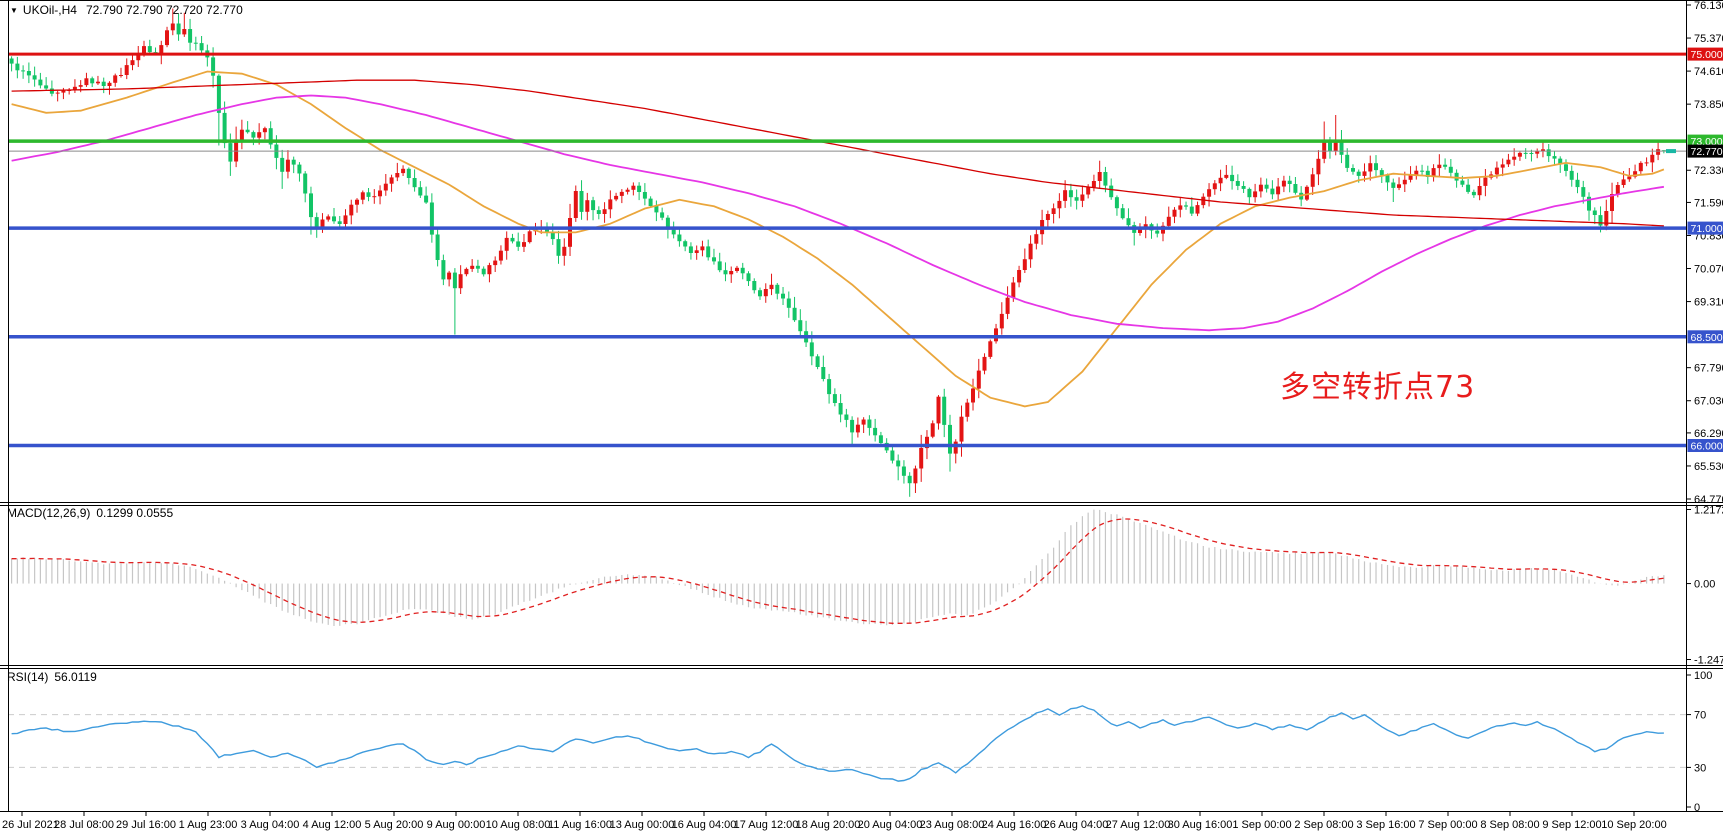 The image size is (1723, 836). What do you see at coordinates (52, 677) in the screenshot?
I see `rsi-pane-label: RSI(14) 56.0119` at bounding box center [52, 677].